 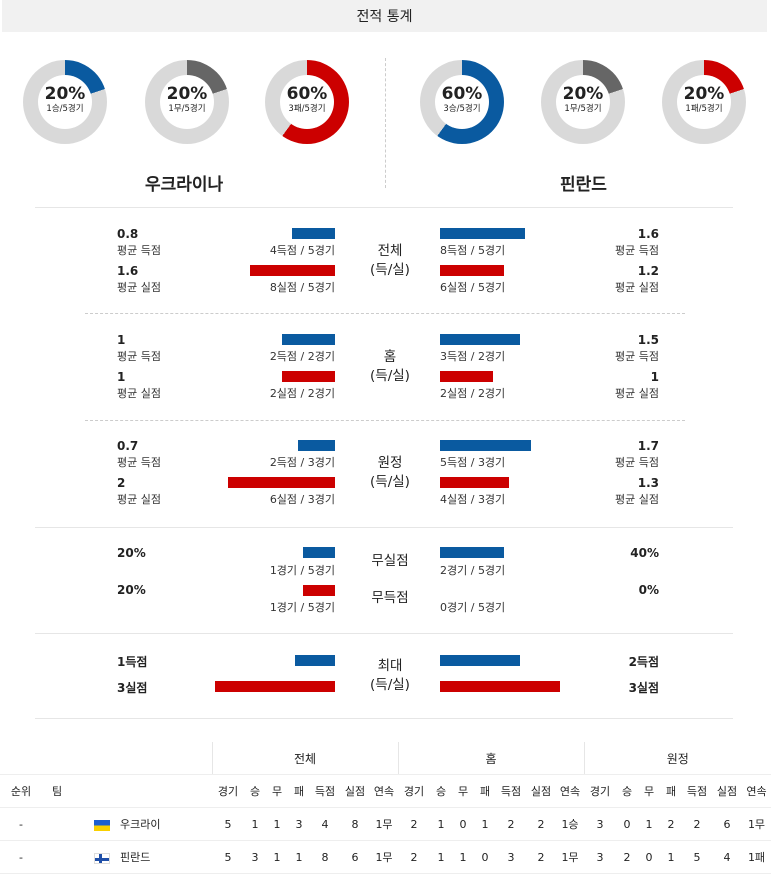 I want to click on home-avg-goals-for: 1, so click(x=121, y=340).